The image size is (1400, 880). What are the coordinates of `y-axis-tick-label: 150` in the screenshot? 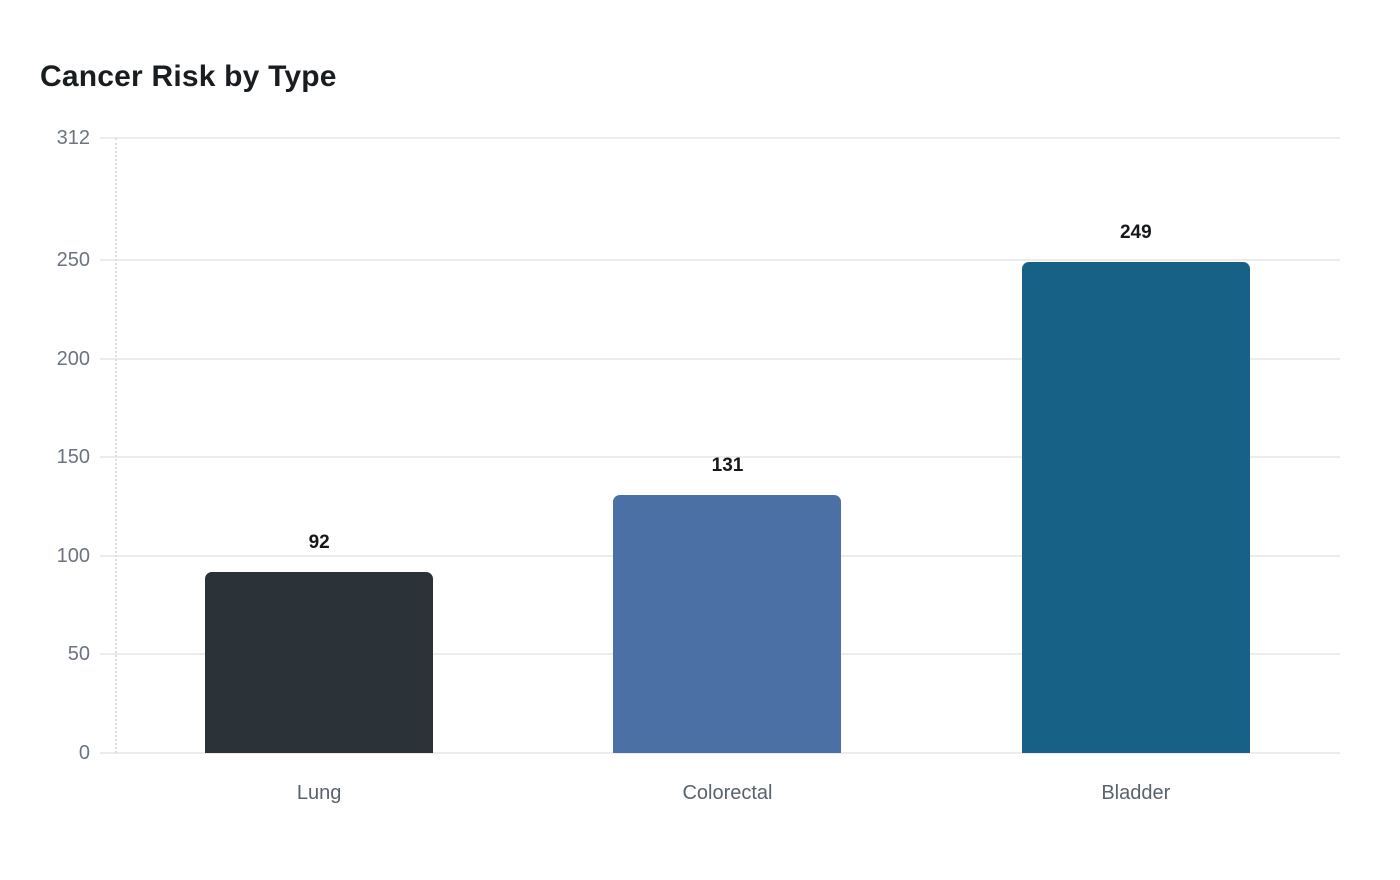 It's located at (73, 457).